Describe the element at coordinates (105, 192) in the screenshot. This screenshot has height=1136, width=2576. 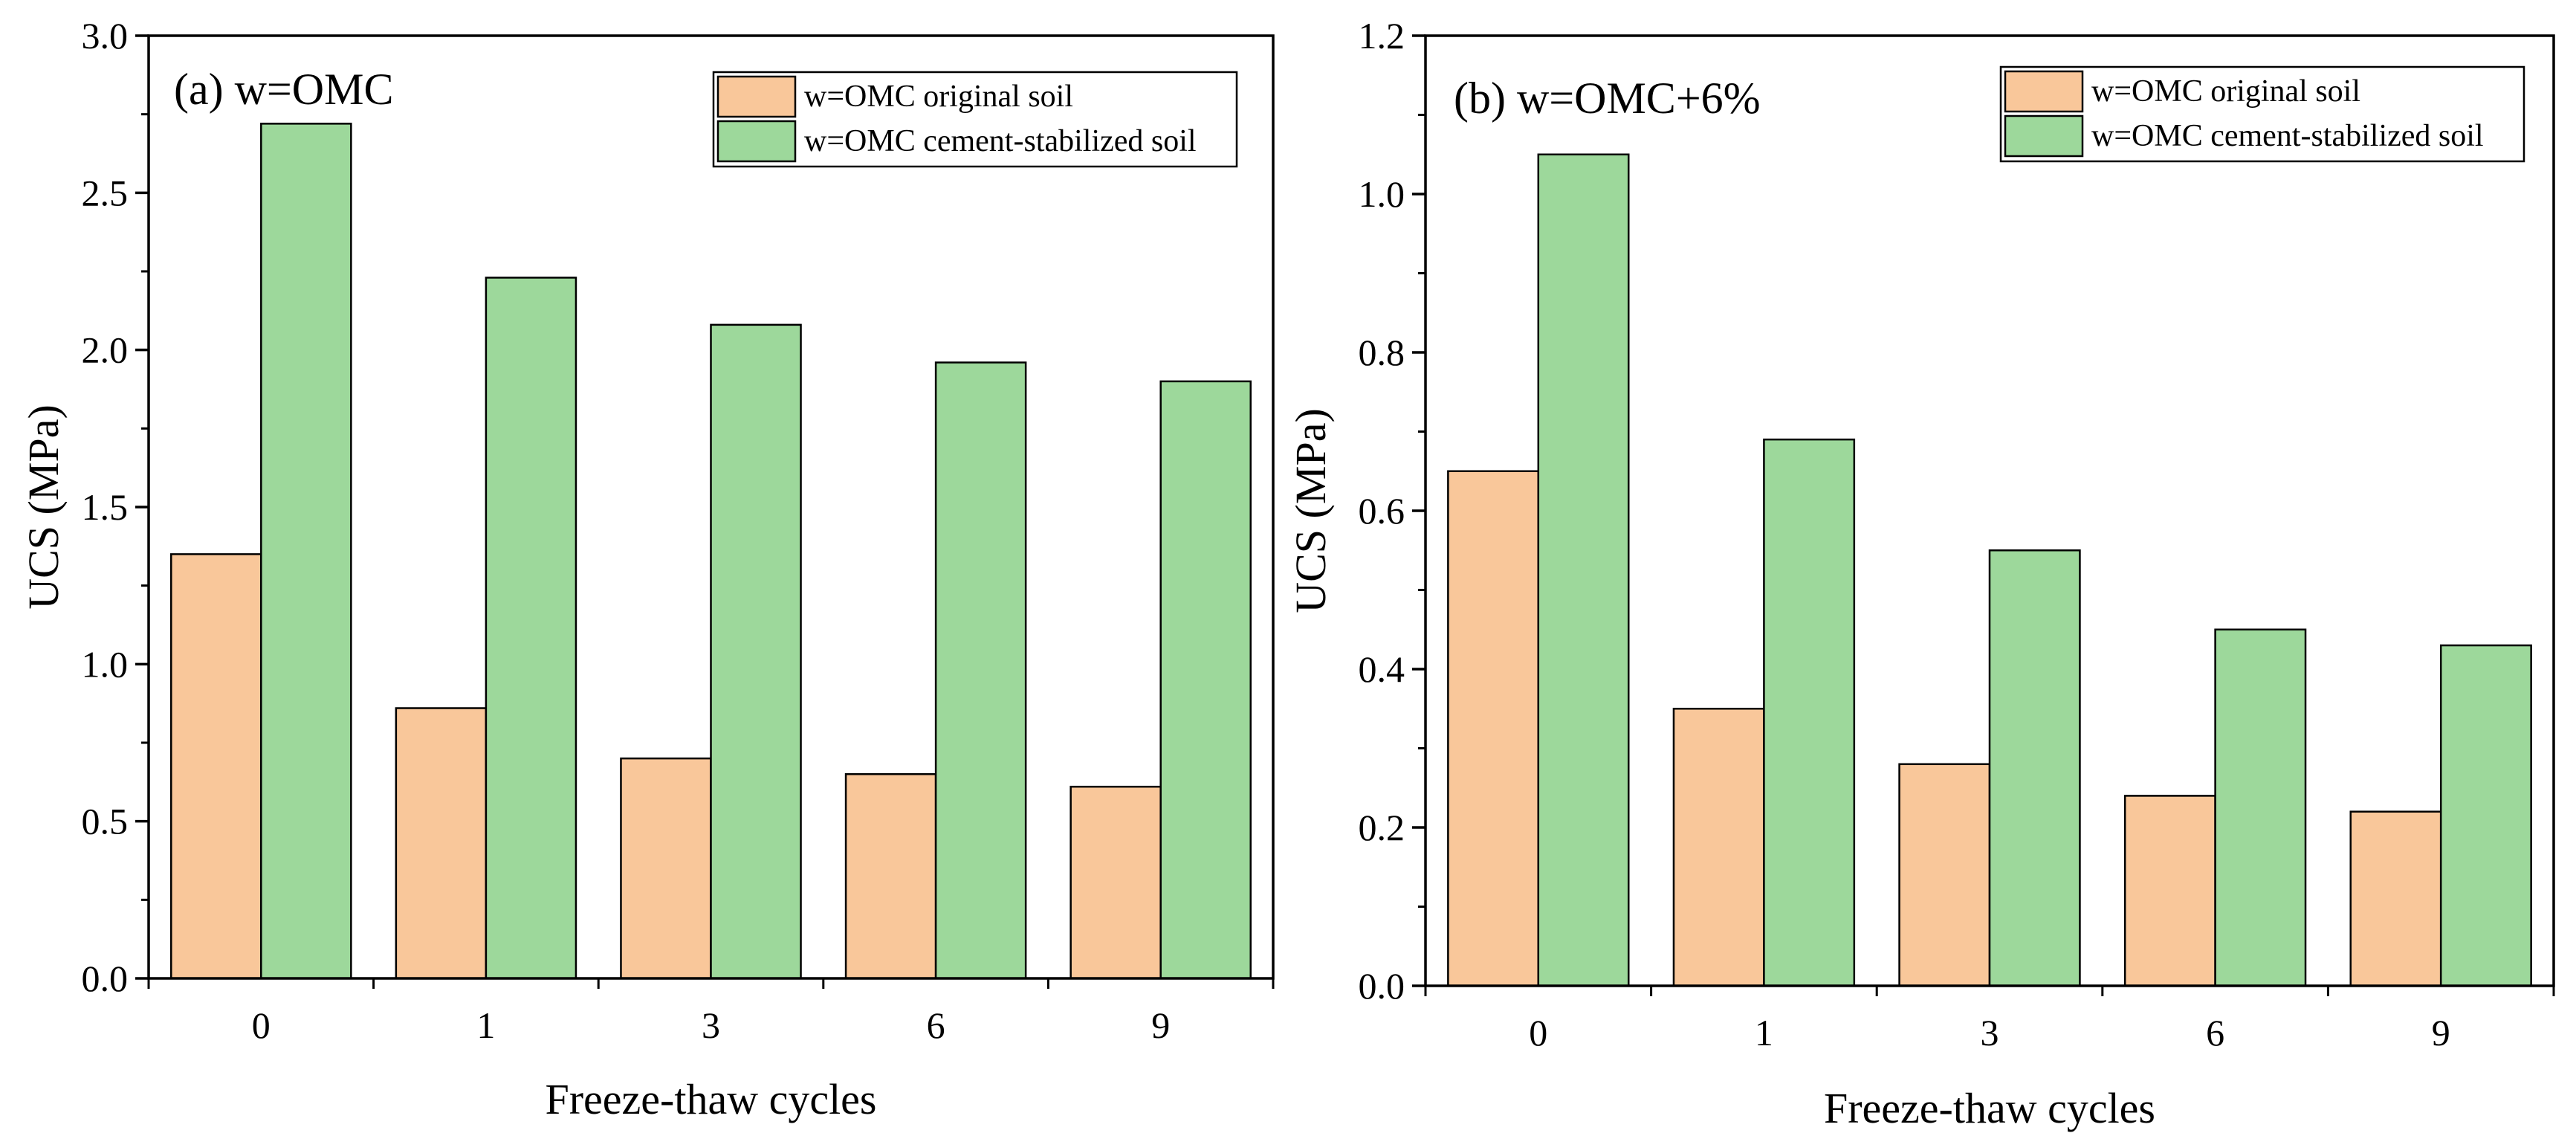
I see `y-tick-label: 2.5` at that location.